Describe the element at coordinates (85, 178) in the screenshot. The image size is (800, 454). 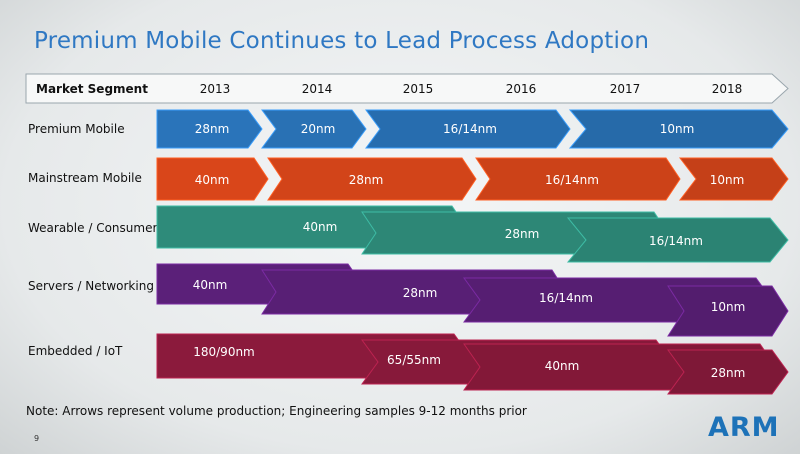
I see `segment-label: Mainstream Mobile` at that location.